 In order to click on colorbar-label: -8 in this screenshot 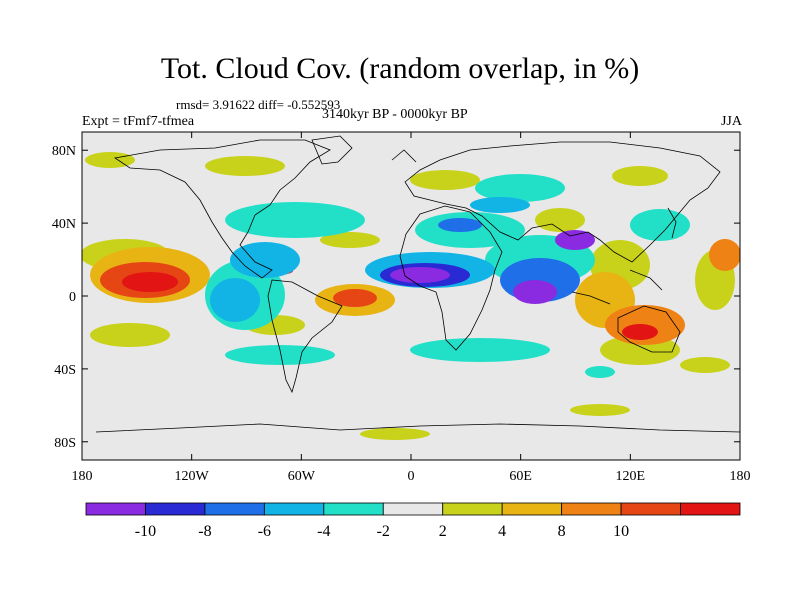, I will do `click(204, 531)`.